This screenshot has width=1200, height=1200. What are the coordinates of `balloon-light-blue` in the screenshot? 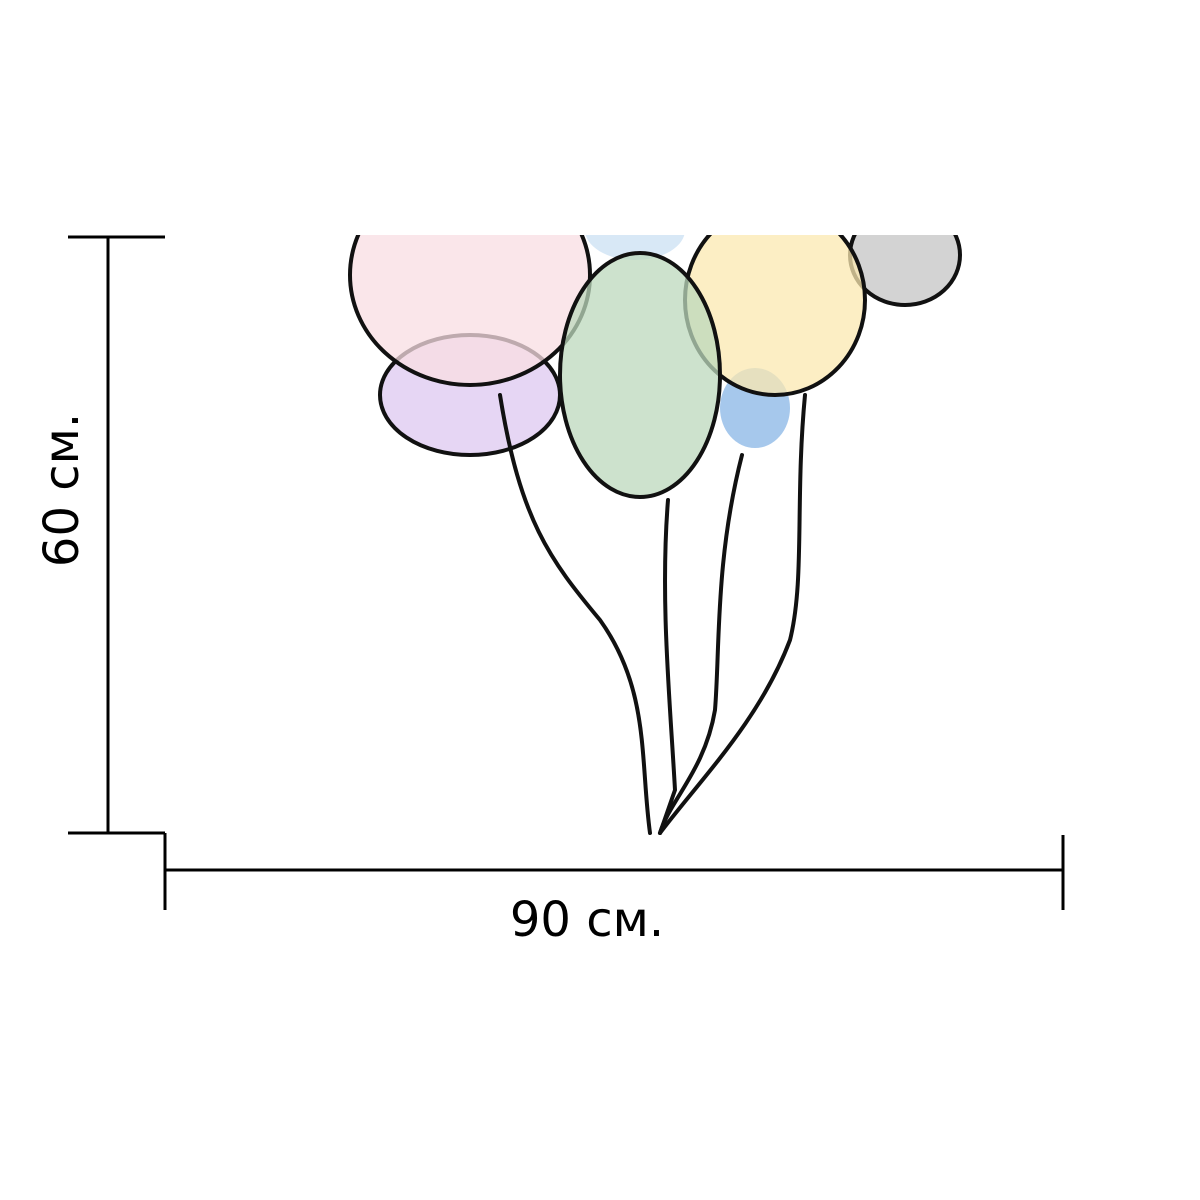 It's located at (635, 247).